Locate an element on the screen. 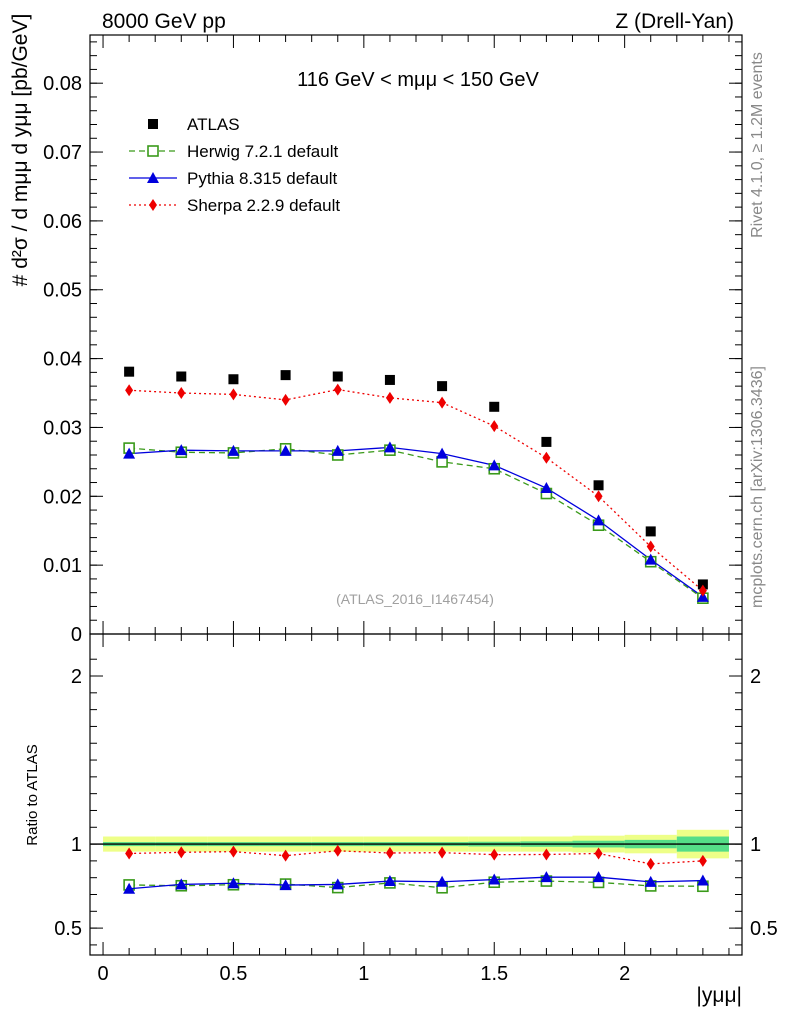  x-tick-label: 0.5 is located at coordinates (234, 974).